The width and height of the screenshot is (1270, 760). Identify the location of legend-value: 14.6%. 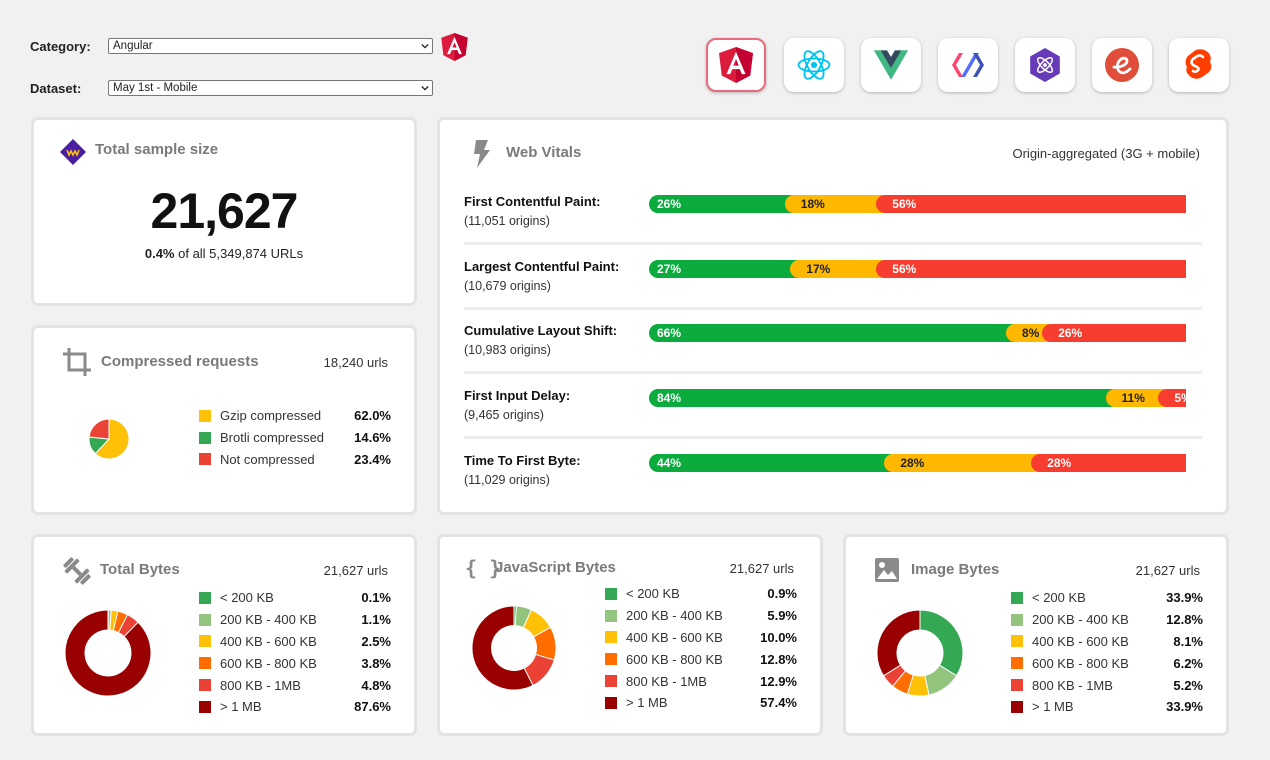
(372, 438).